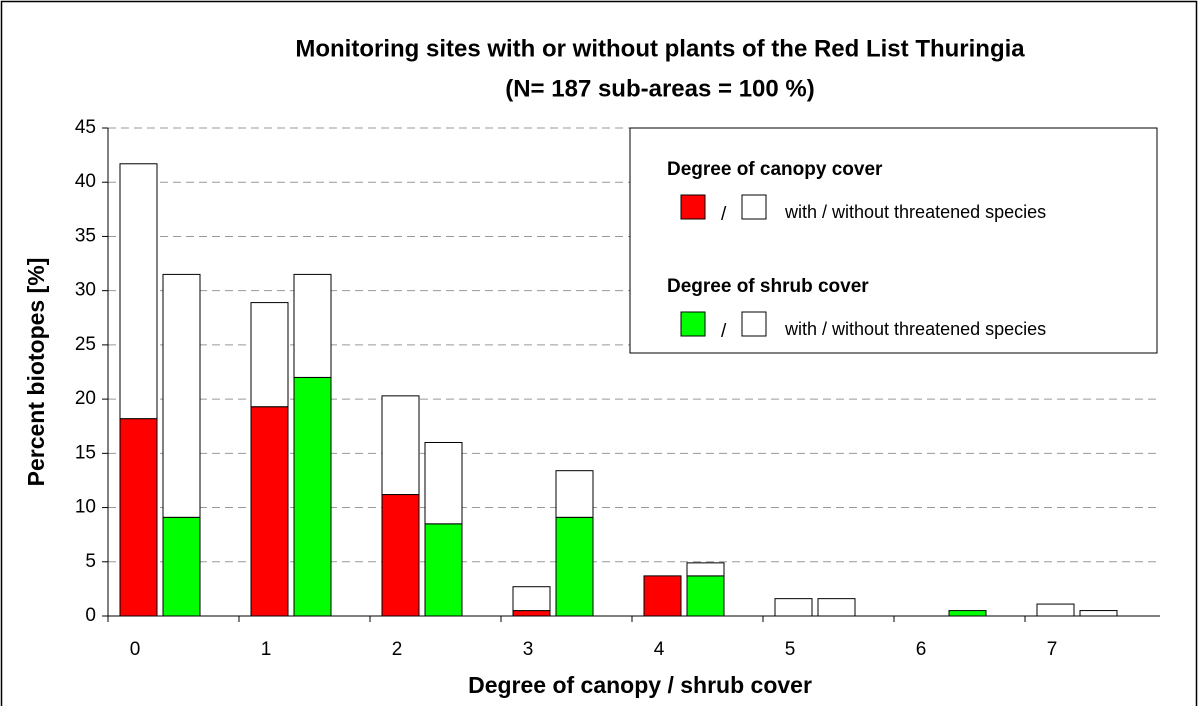  I want to click on y-tick-label: 20, so click(85, 398).